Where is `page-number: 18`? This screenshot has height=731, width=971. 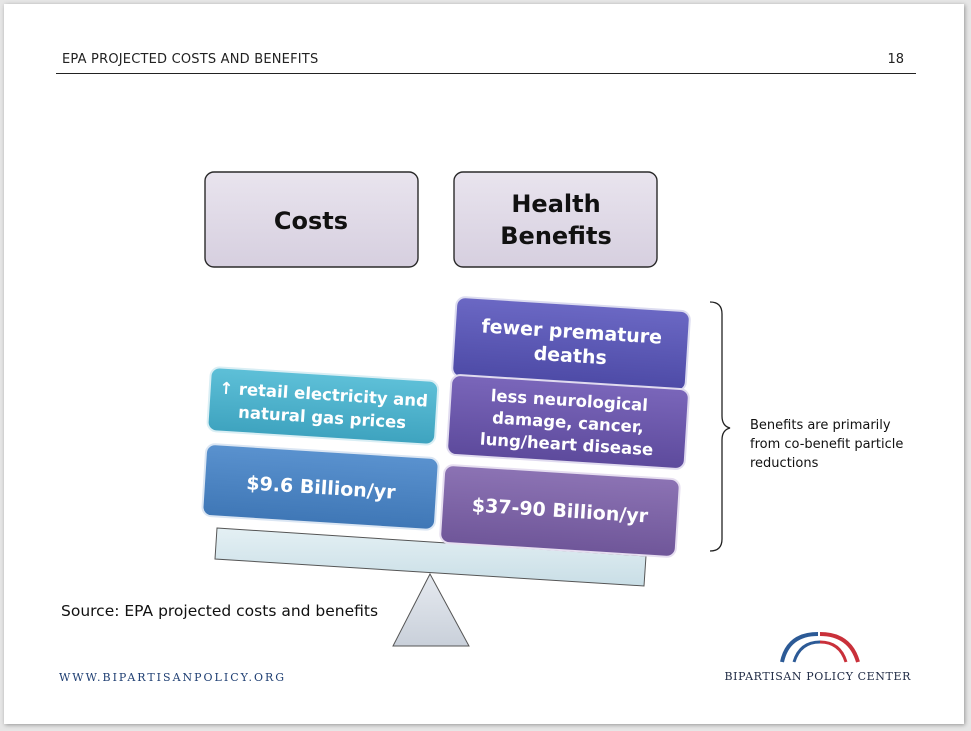 page-number: 18 is located at coordinates (895, 59).